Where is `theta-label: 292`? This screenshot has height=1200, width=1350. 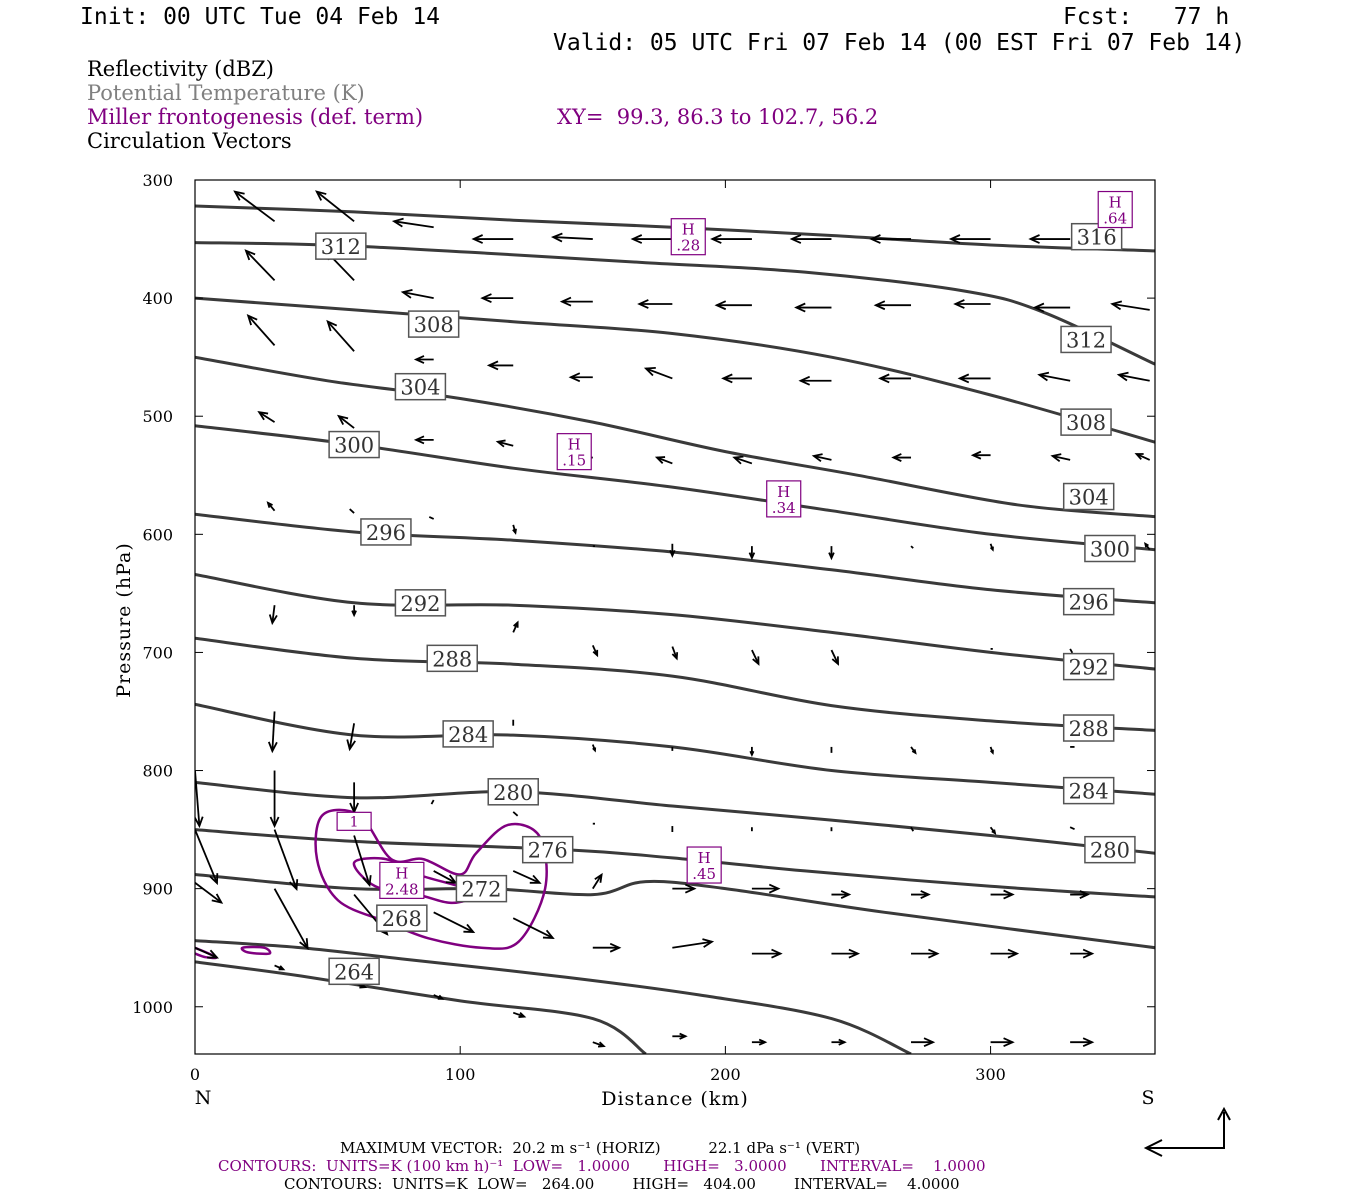 theta-label: 292 is located at coordinates (420, 604).